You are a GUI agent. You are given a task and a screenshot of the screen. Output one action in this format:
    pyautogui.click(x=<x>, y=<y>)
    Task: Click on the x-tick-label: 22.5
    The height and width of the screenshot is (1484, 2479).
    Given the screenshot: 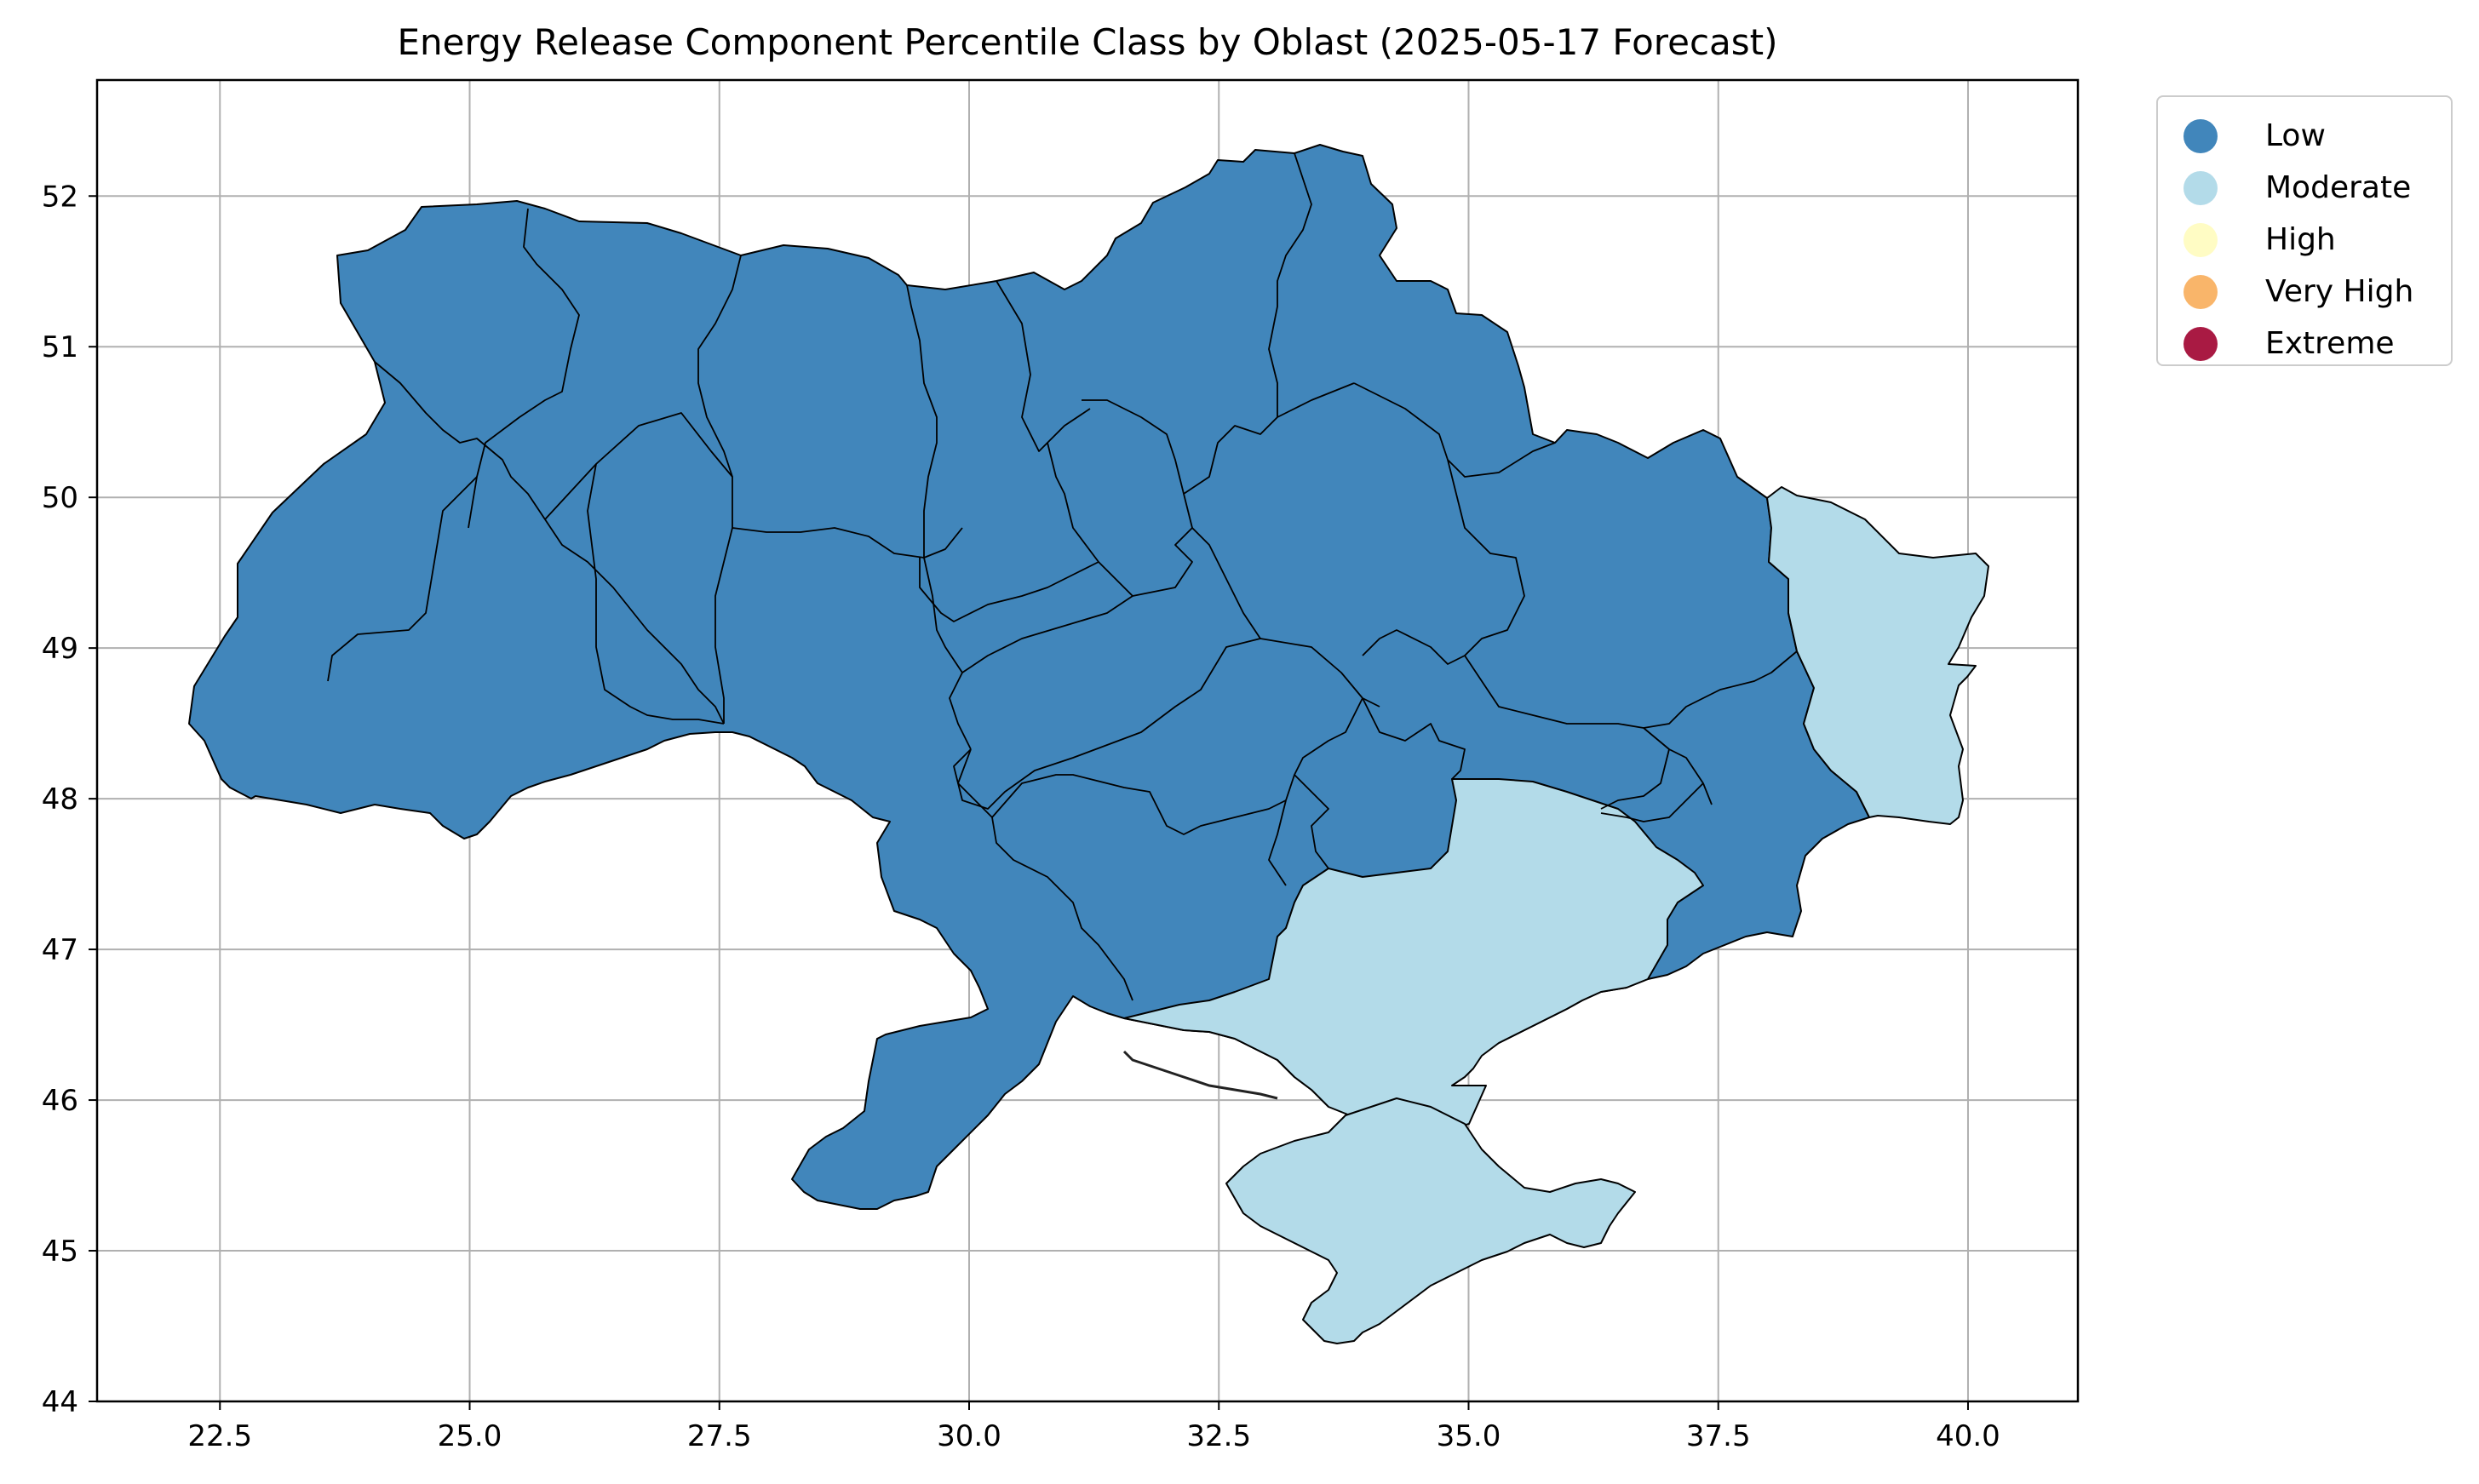 What is the action you would take?
    pyautogui.click(x=219, y=1436)
    